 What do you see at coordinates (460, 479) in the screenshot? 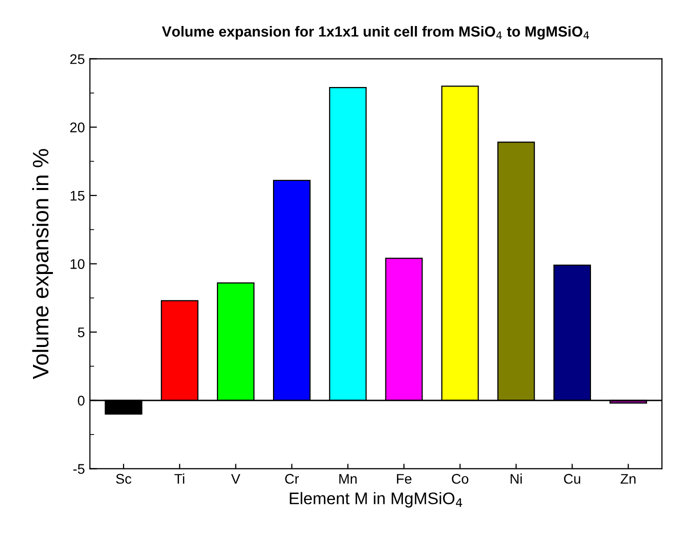
I see `x-tick-label: Co` at bounding box center [460, 479].